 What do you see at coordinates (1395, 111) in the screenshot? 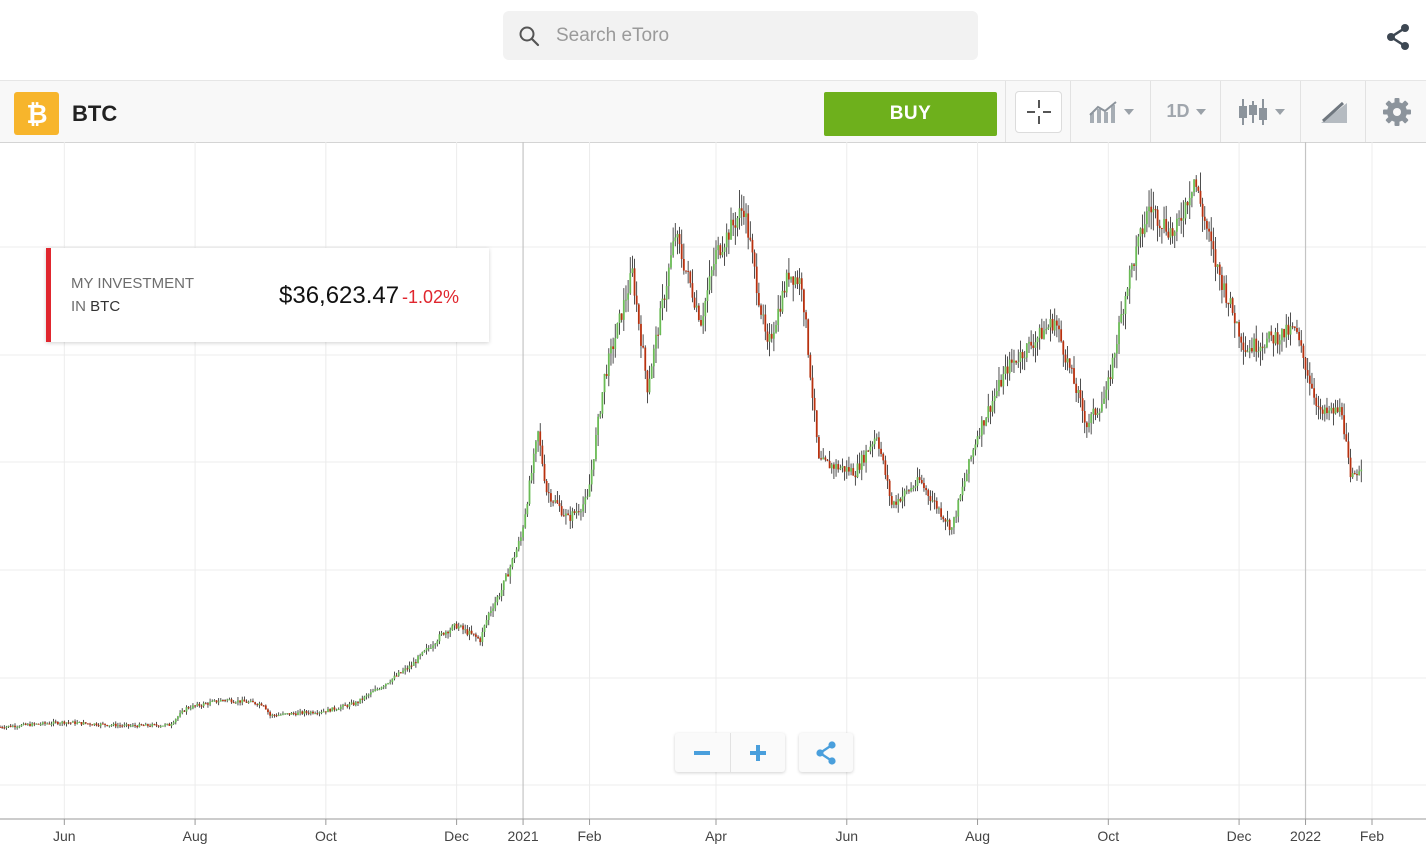
I see `settings-button` at bounding box center [1395, 111].